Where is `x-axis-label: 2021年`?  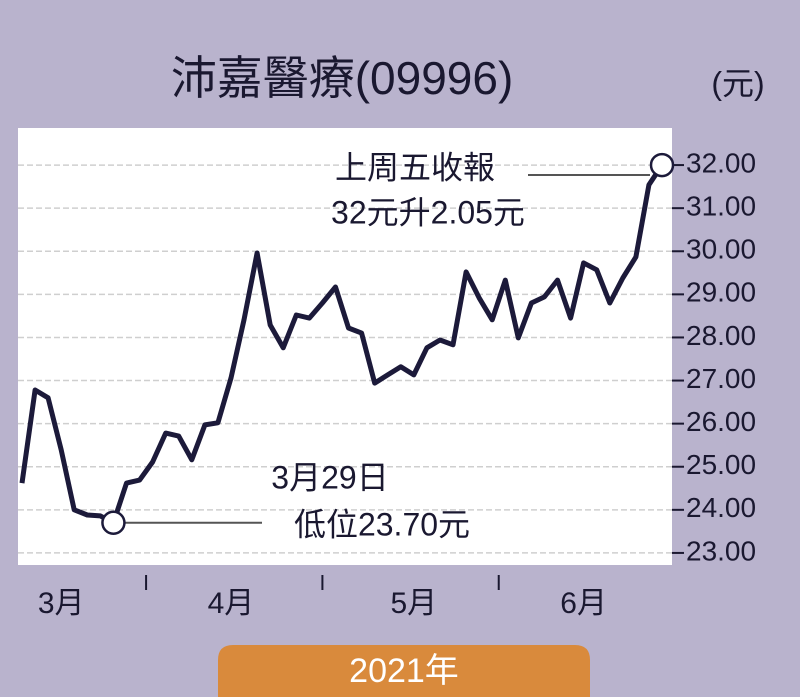 x-axis-label: 2021年 is located at coordinates (404, 671).